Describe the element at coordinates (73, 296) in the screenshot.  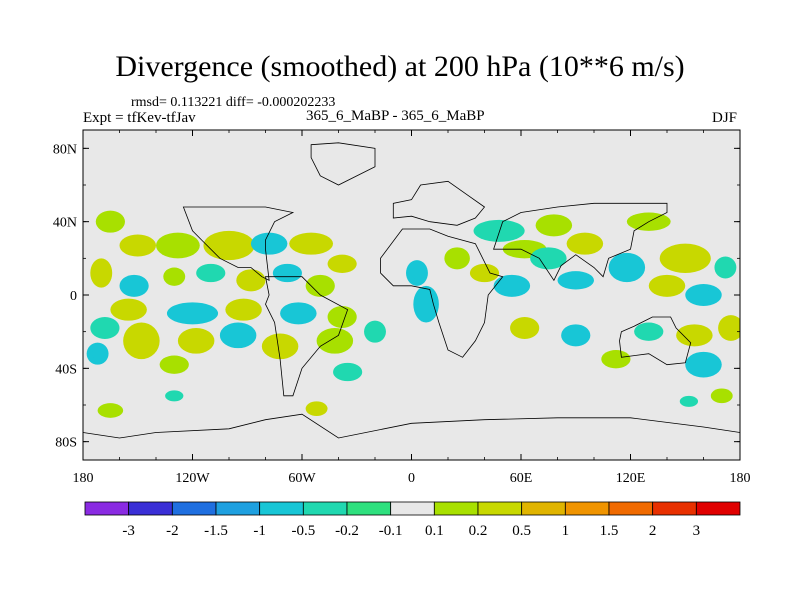
I see `y-tick-label: 0` at that location.